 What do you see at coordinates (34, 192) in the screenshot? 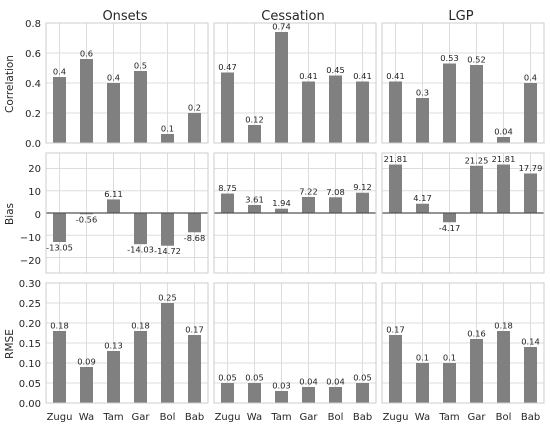
I see `ytick-label: 10` at bounding box center [34, 192].